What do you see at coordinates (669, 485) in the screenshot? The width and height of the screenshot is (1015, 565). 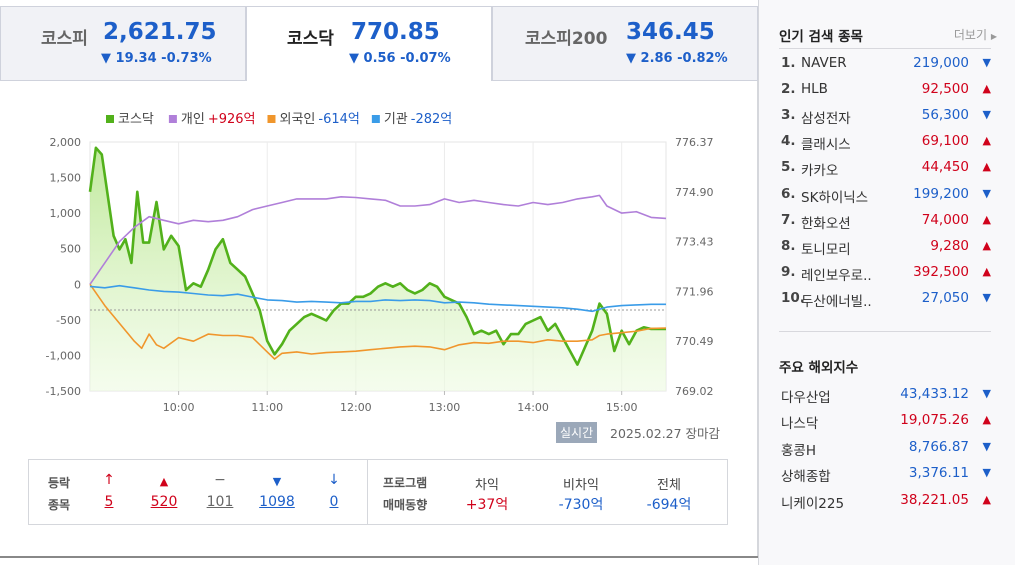 I see `program-label: 전체` at bounding box center [669, 485].